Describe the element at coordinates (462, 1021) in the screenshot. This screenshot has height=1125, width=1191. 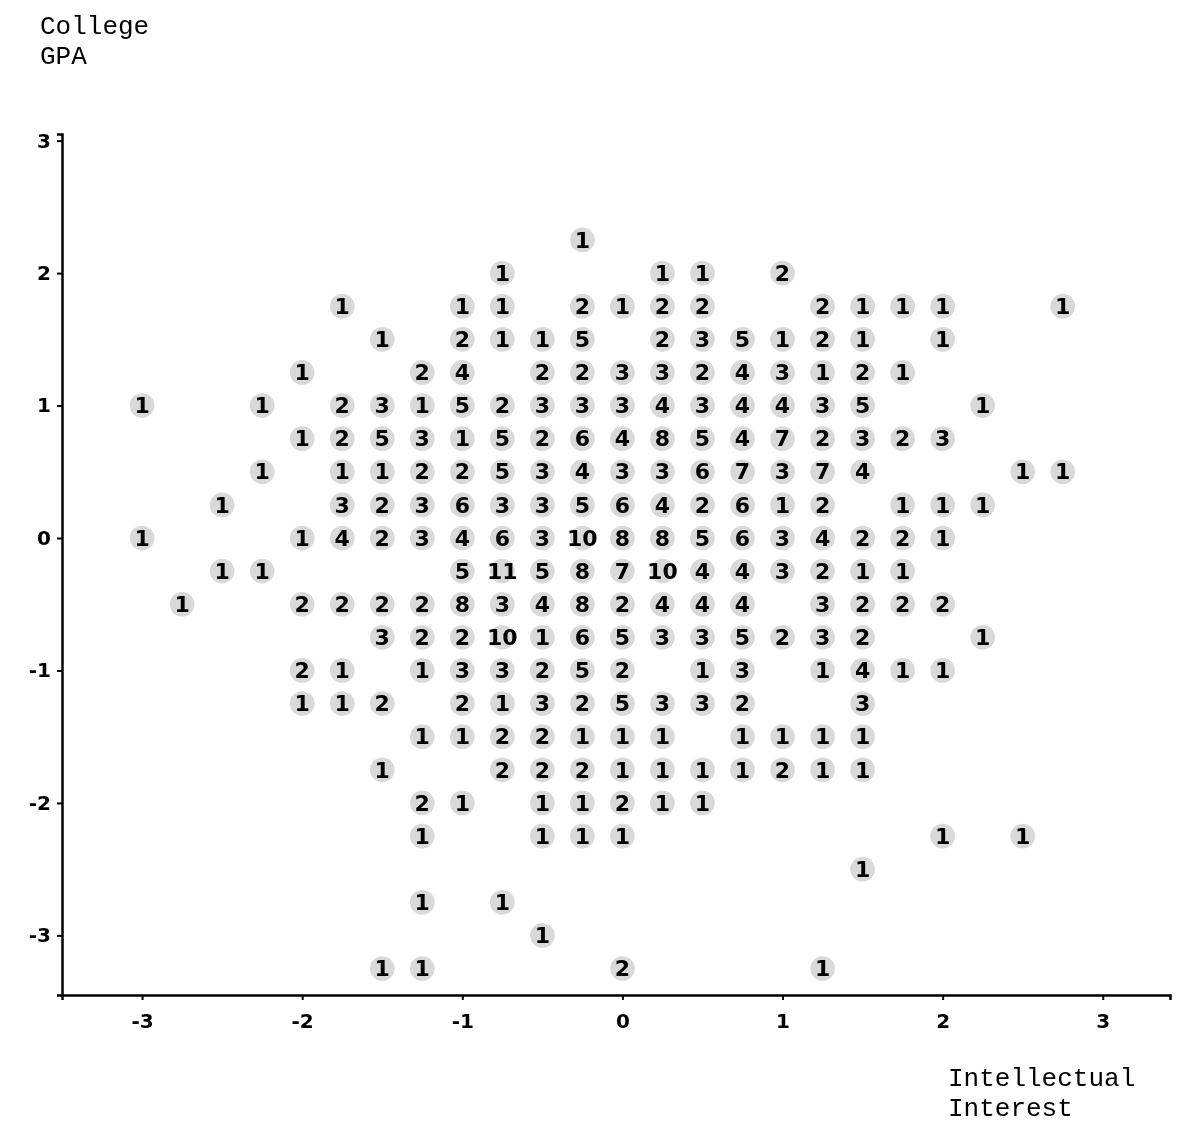
I see `x-tick-label: -1` at that location.